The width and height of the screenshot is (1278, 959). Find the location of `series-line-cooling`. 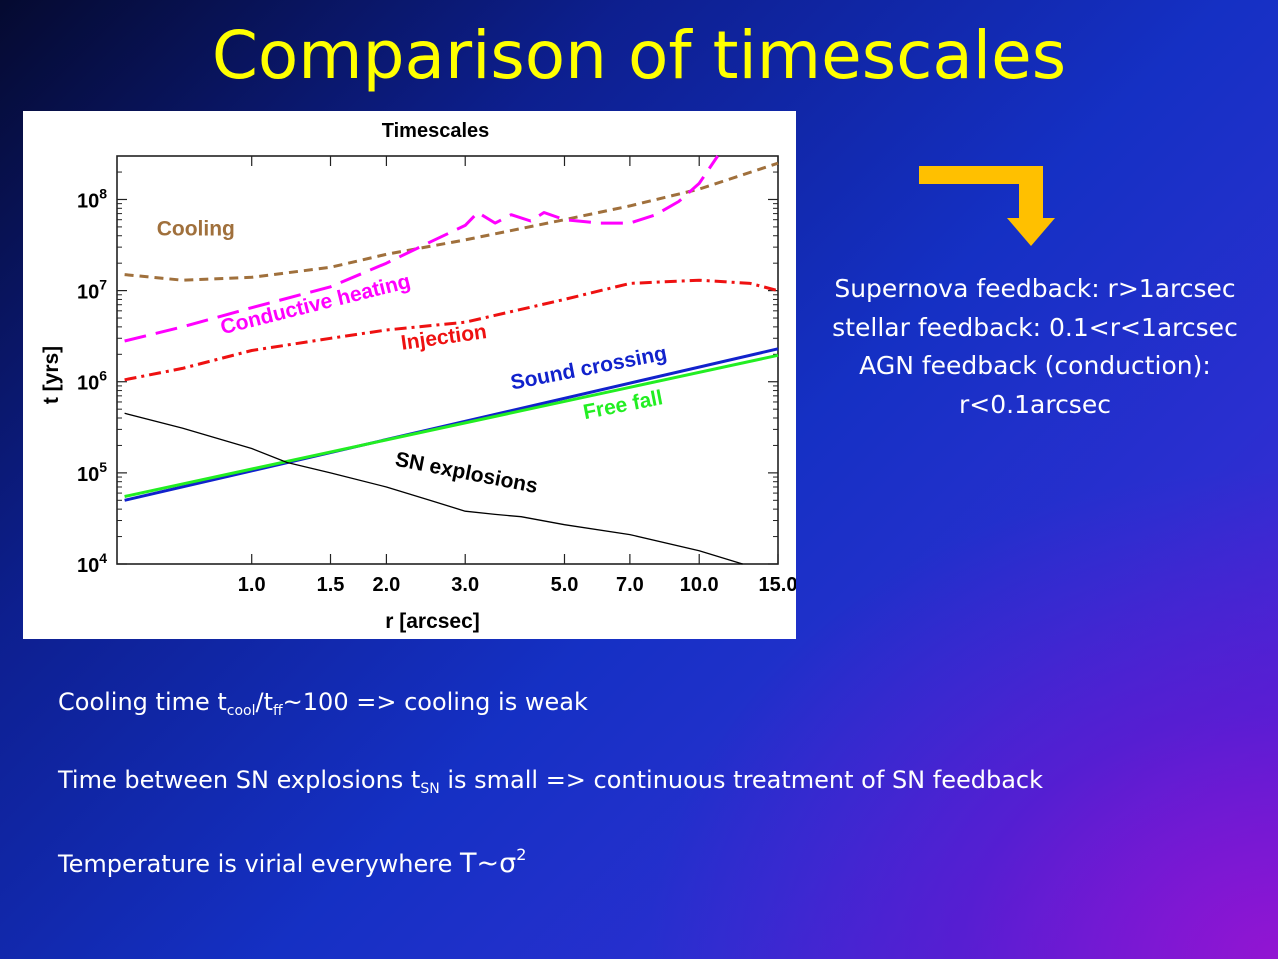

series-line-cooling is located at coordinates (451, 221).